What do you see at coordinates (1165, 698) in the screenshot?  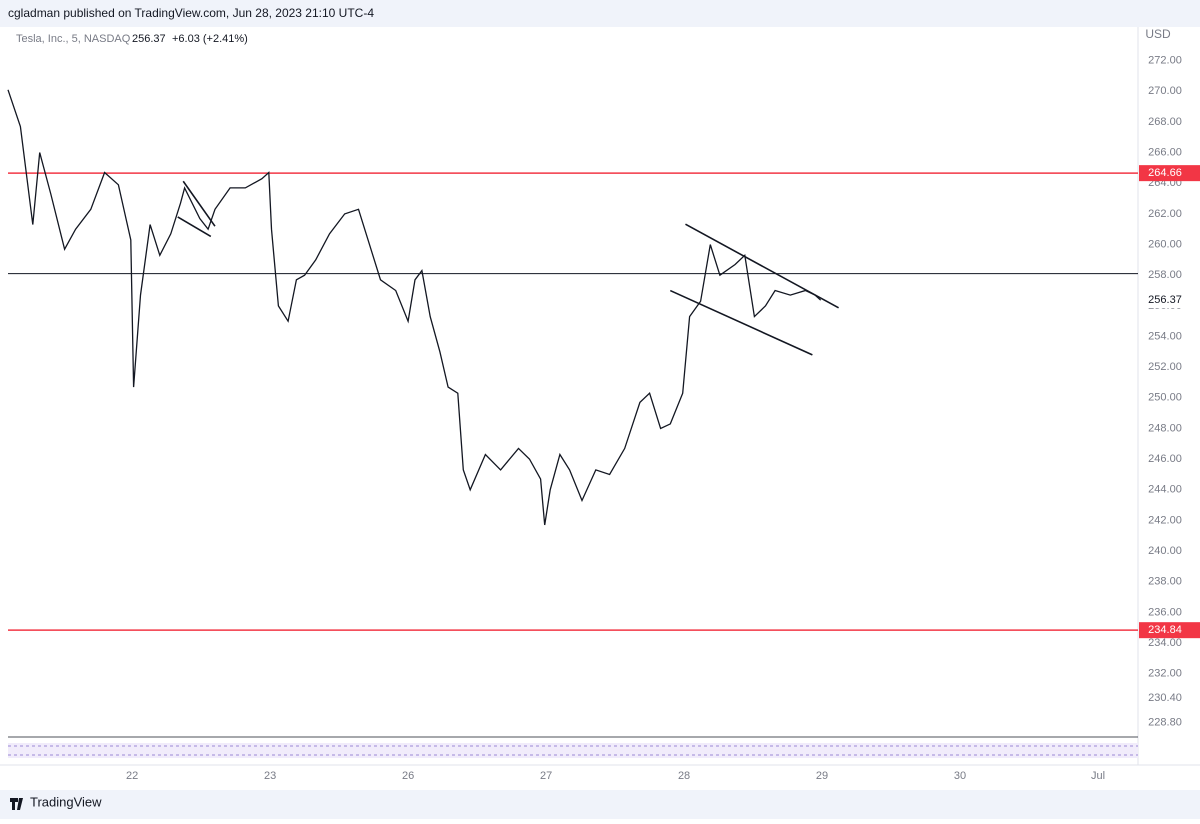 I see `y-tick-label: 230.40` at bounding box center [1165, 698].